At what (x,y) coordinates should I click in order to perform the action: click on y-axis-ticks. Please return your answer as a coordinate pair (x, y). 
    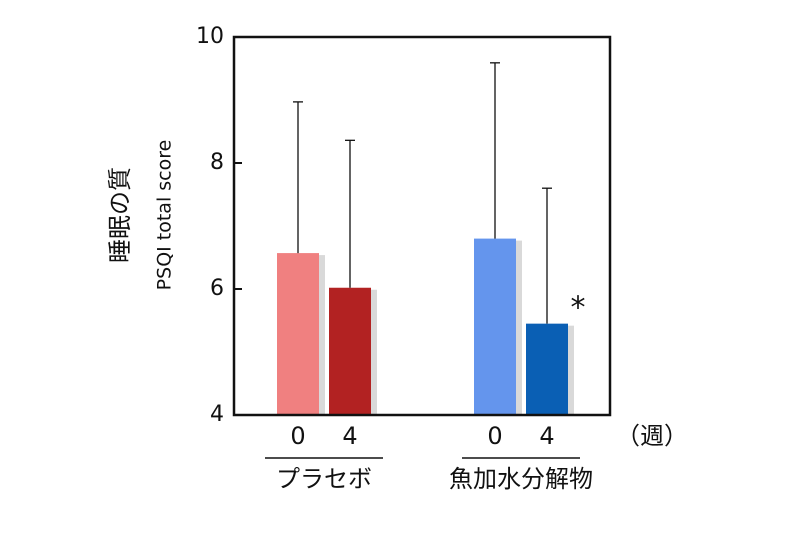
    Looking at the image, I should click on (238, 226).